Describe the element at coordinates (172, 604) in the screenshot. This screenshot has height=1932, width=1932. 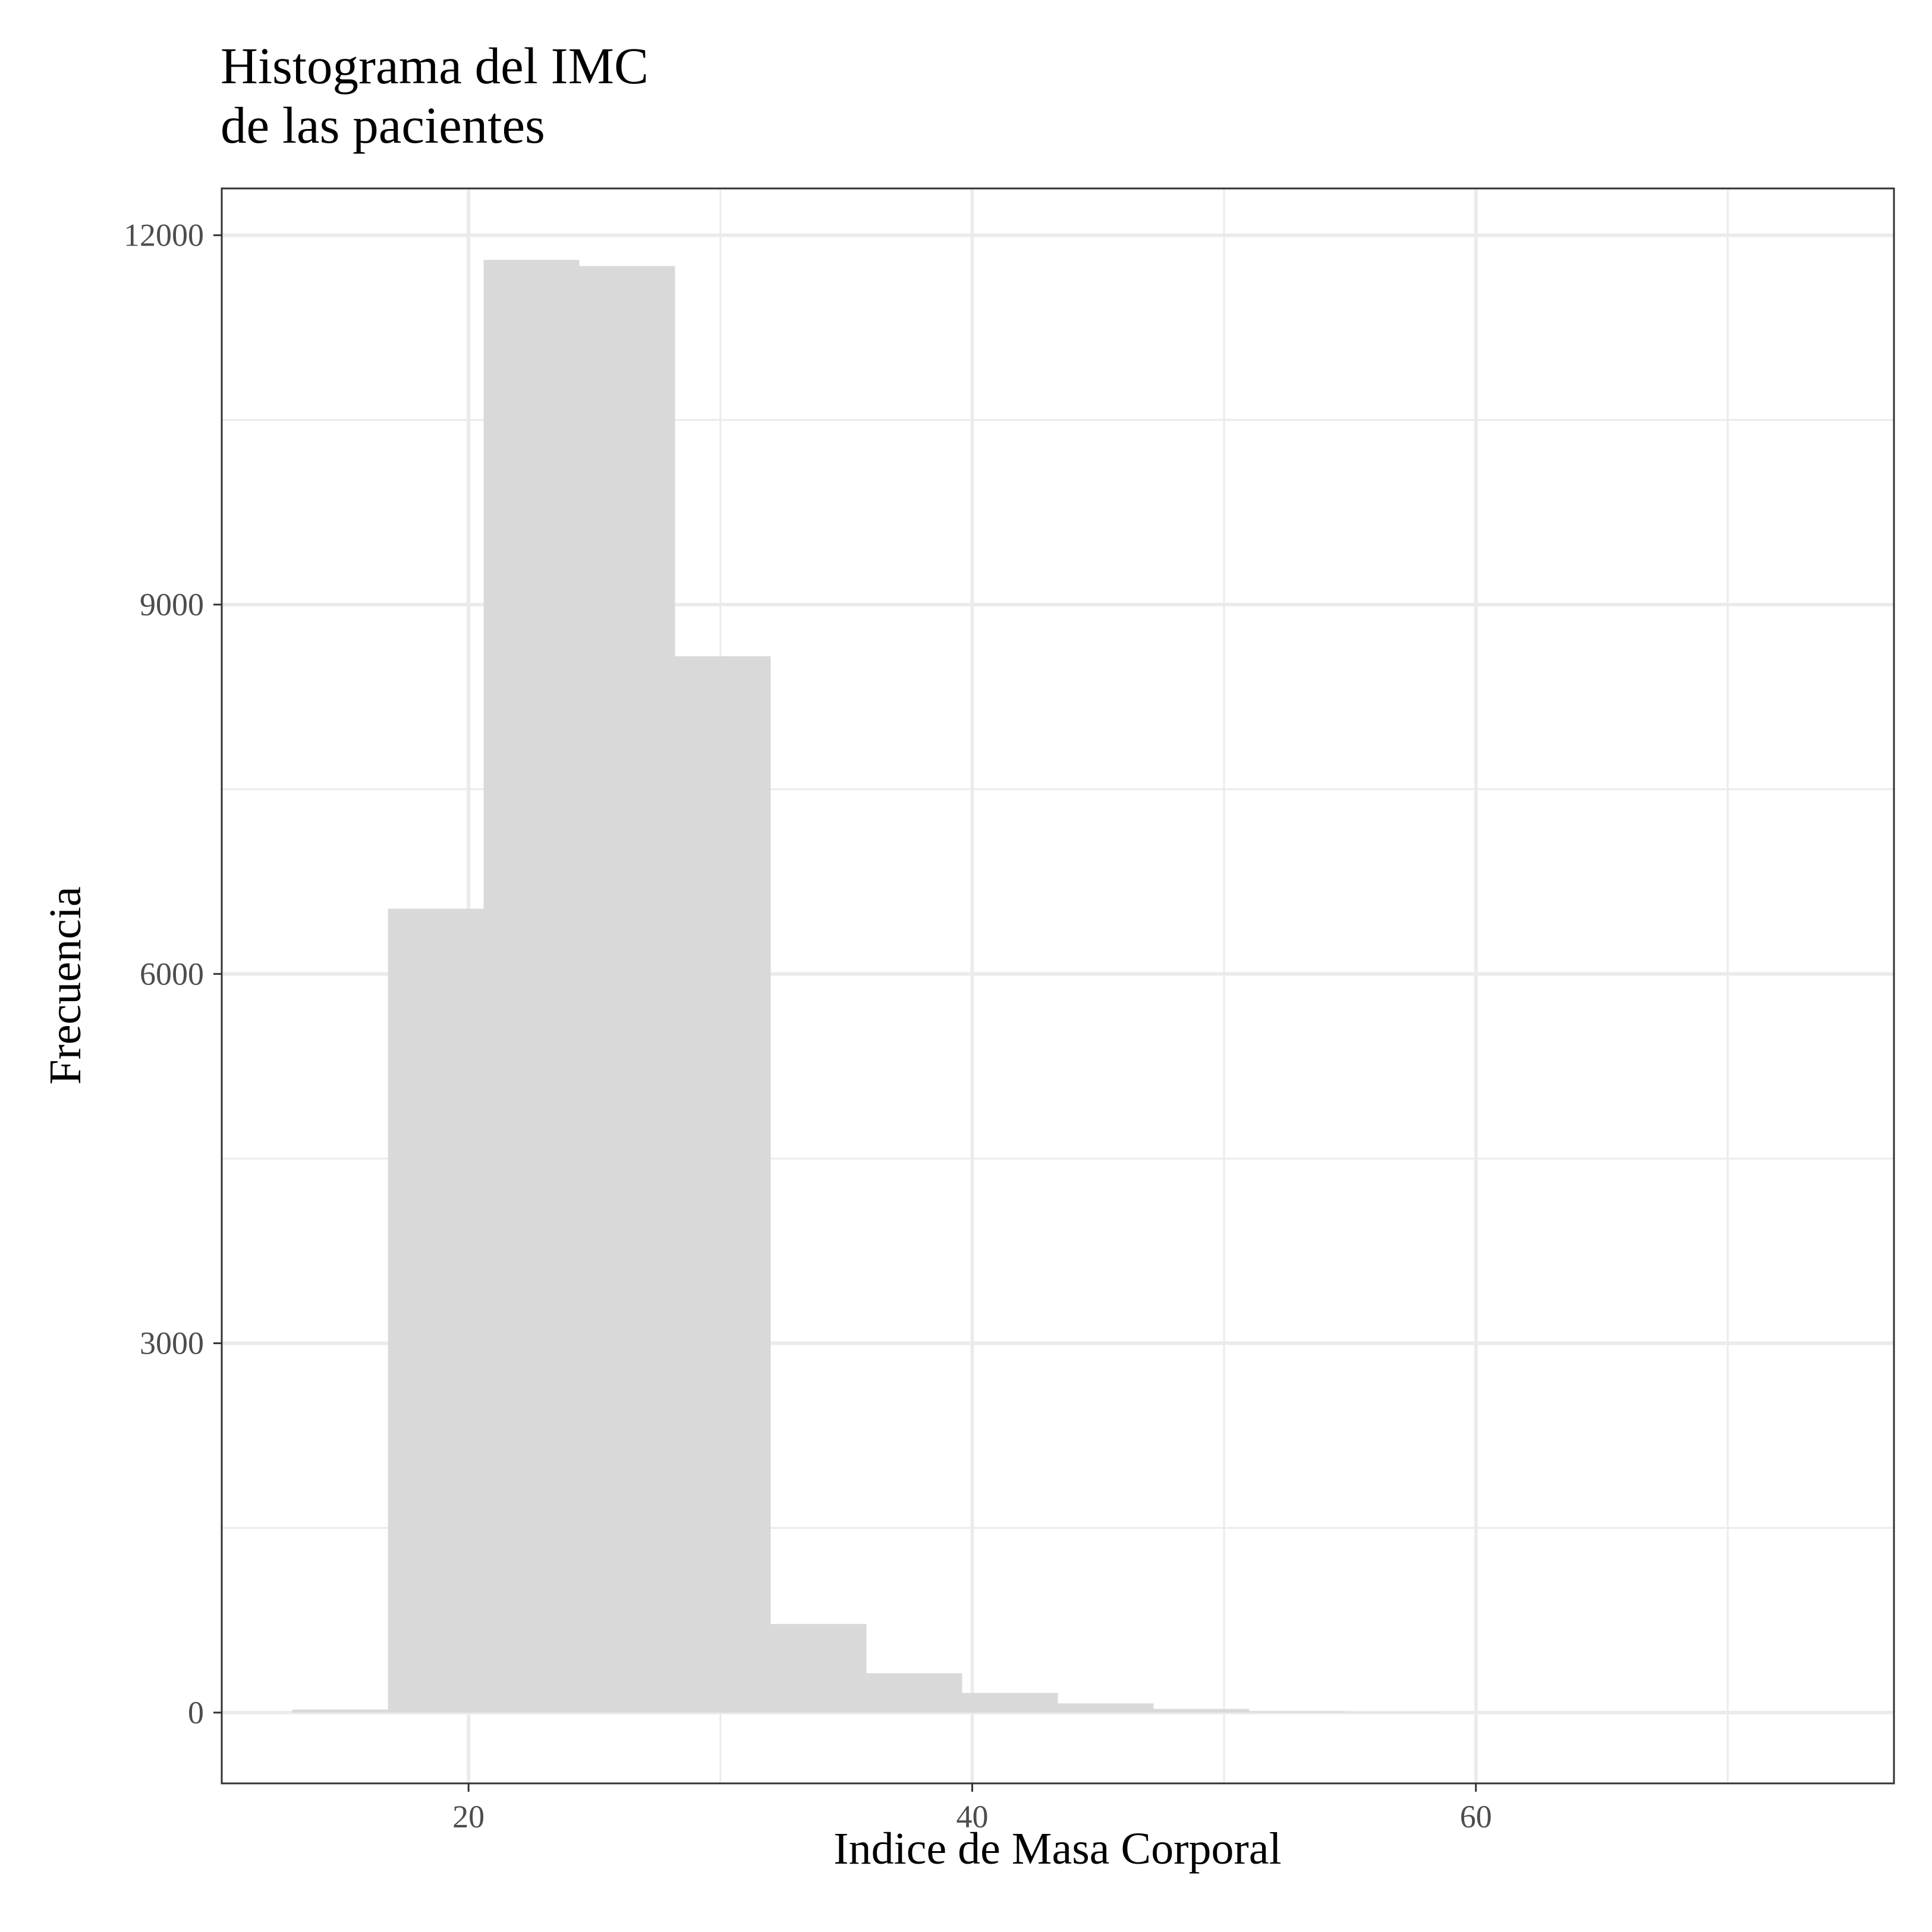
I see `y-tick-label: 9000` at that location.